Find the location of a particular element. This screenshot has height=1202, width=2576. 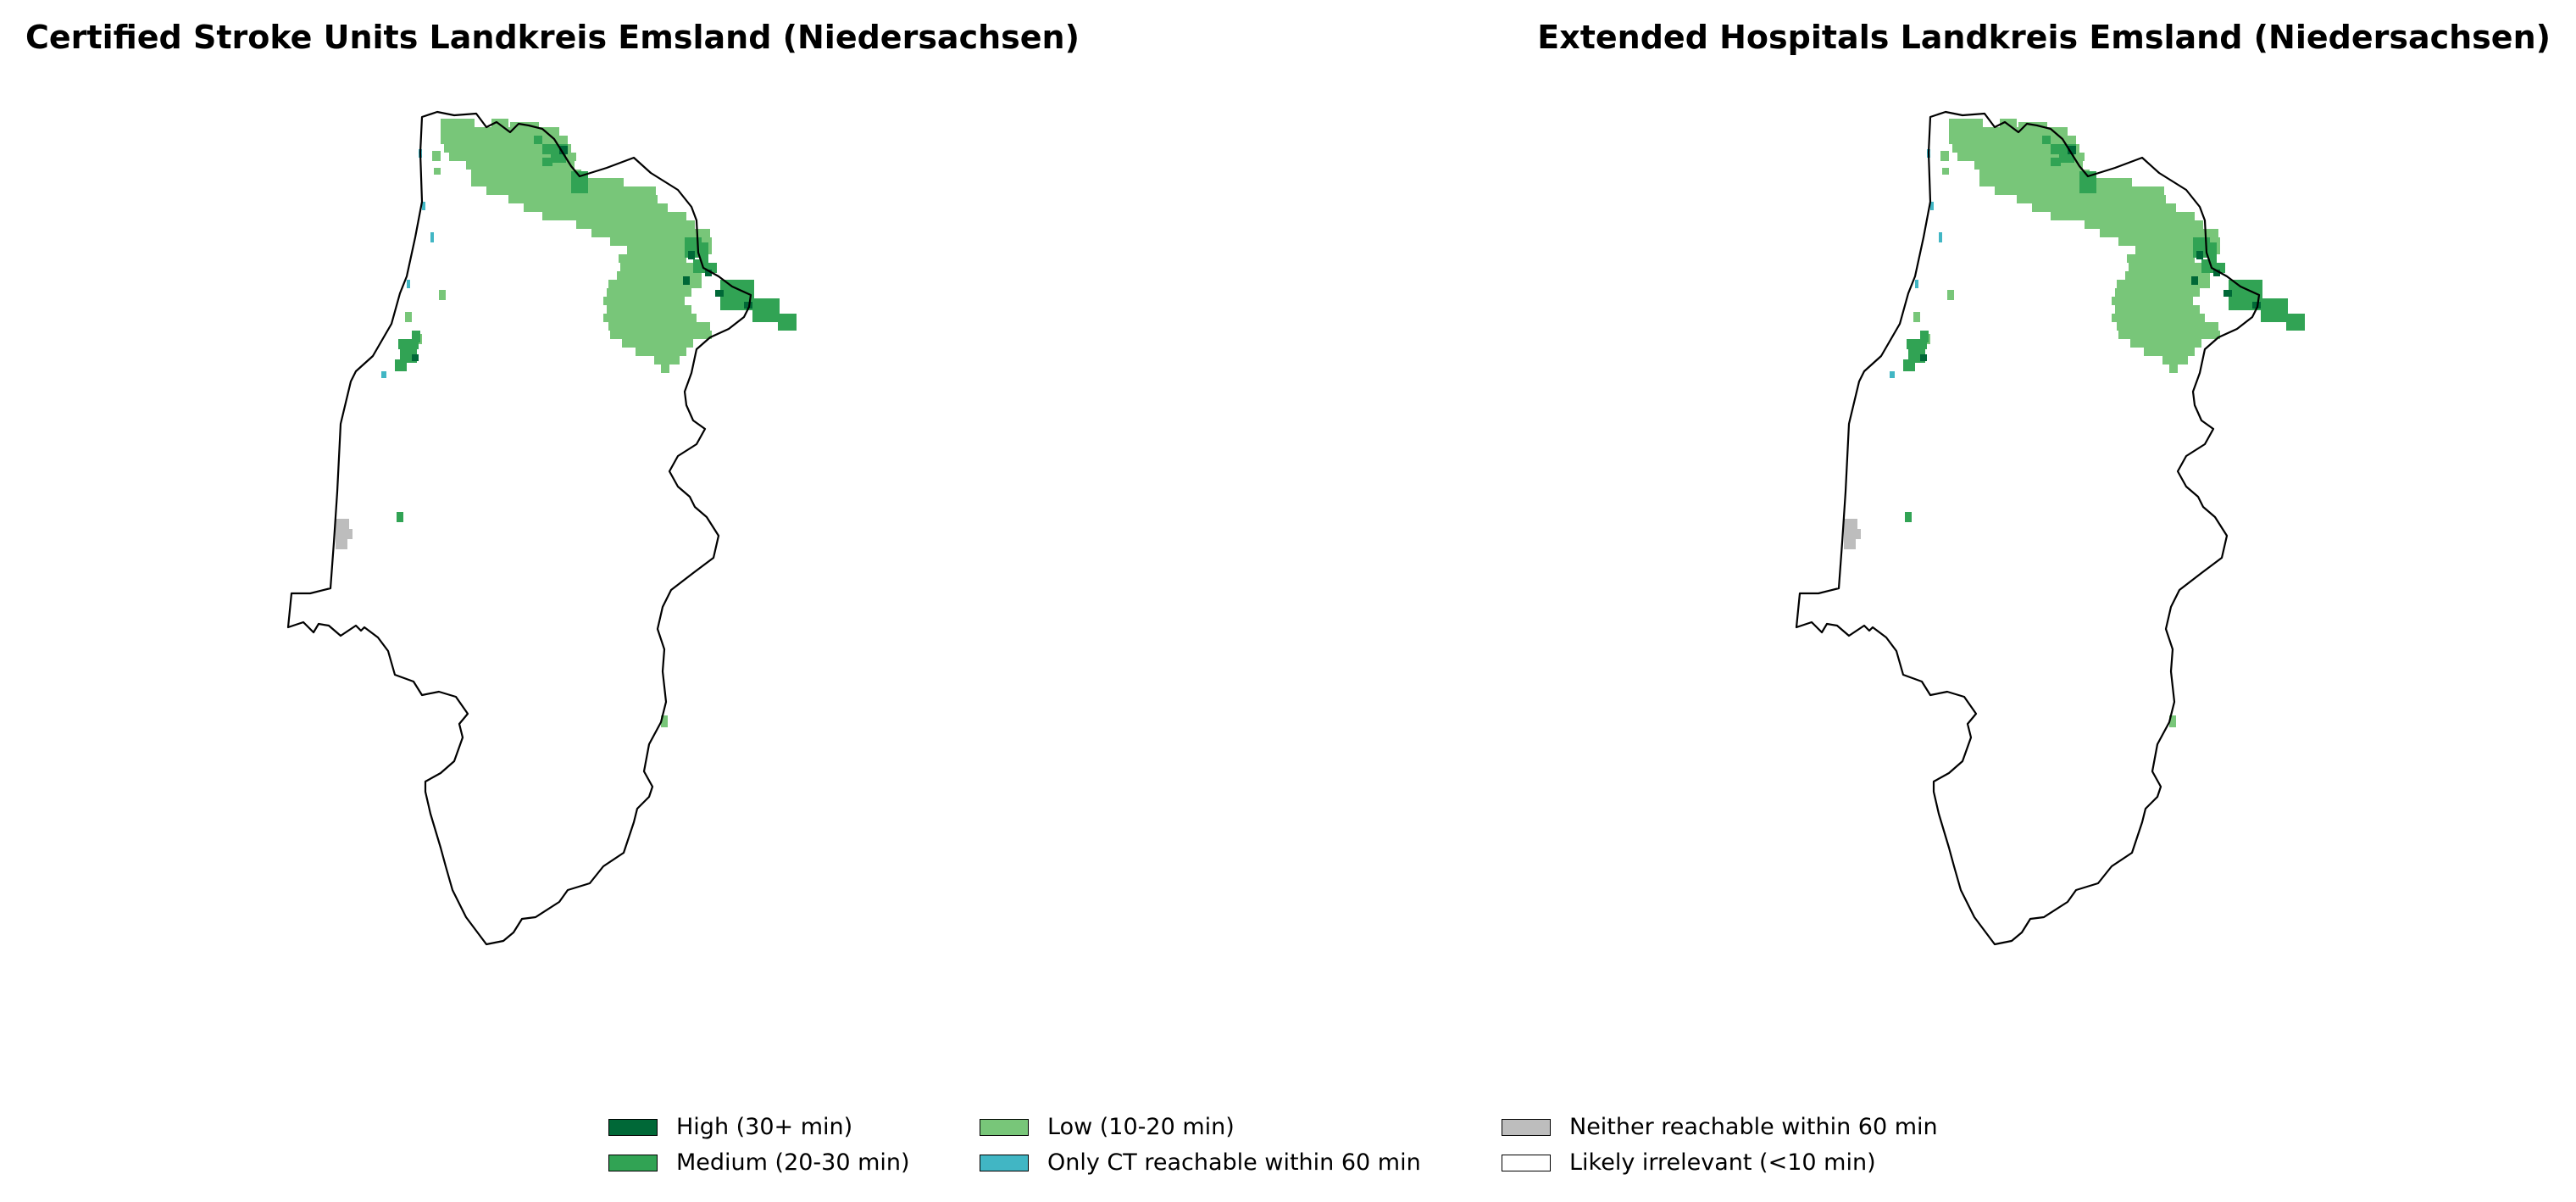

legend-item-only-ct: Only CT reachable within 60 min is located at coordinates (1200, 1163).